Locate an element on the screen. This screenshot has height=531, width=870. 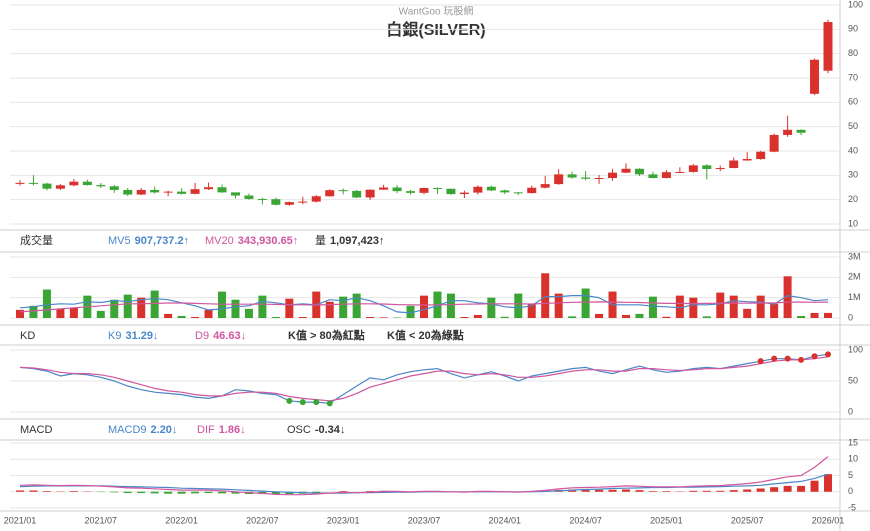
legend-value: 1,097,423↑ is located at coordinates (357, 241).